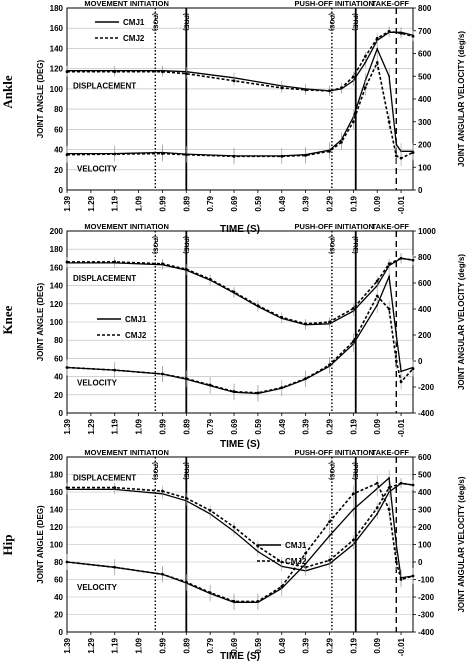  Describe the element at coordinates (258, 203) in the screenshot. I see `x-tick-label: 0.59` at that location.